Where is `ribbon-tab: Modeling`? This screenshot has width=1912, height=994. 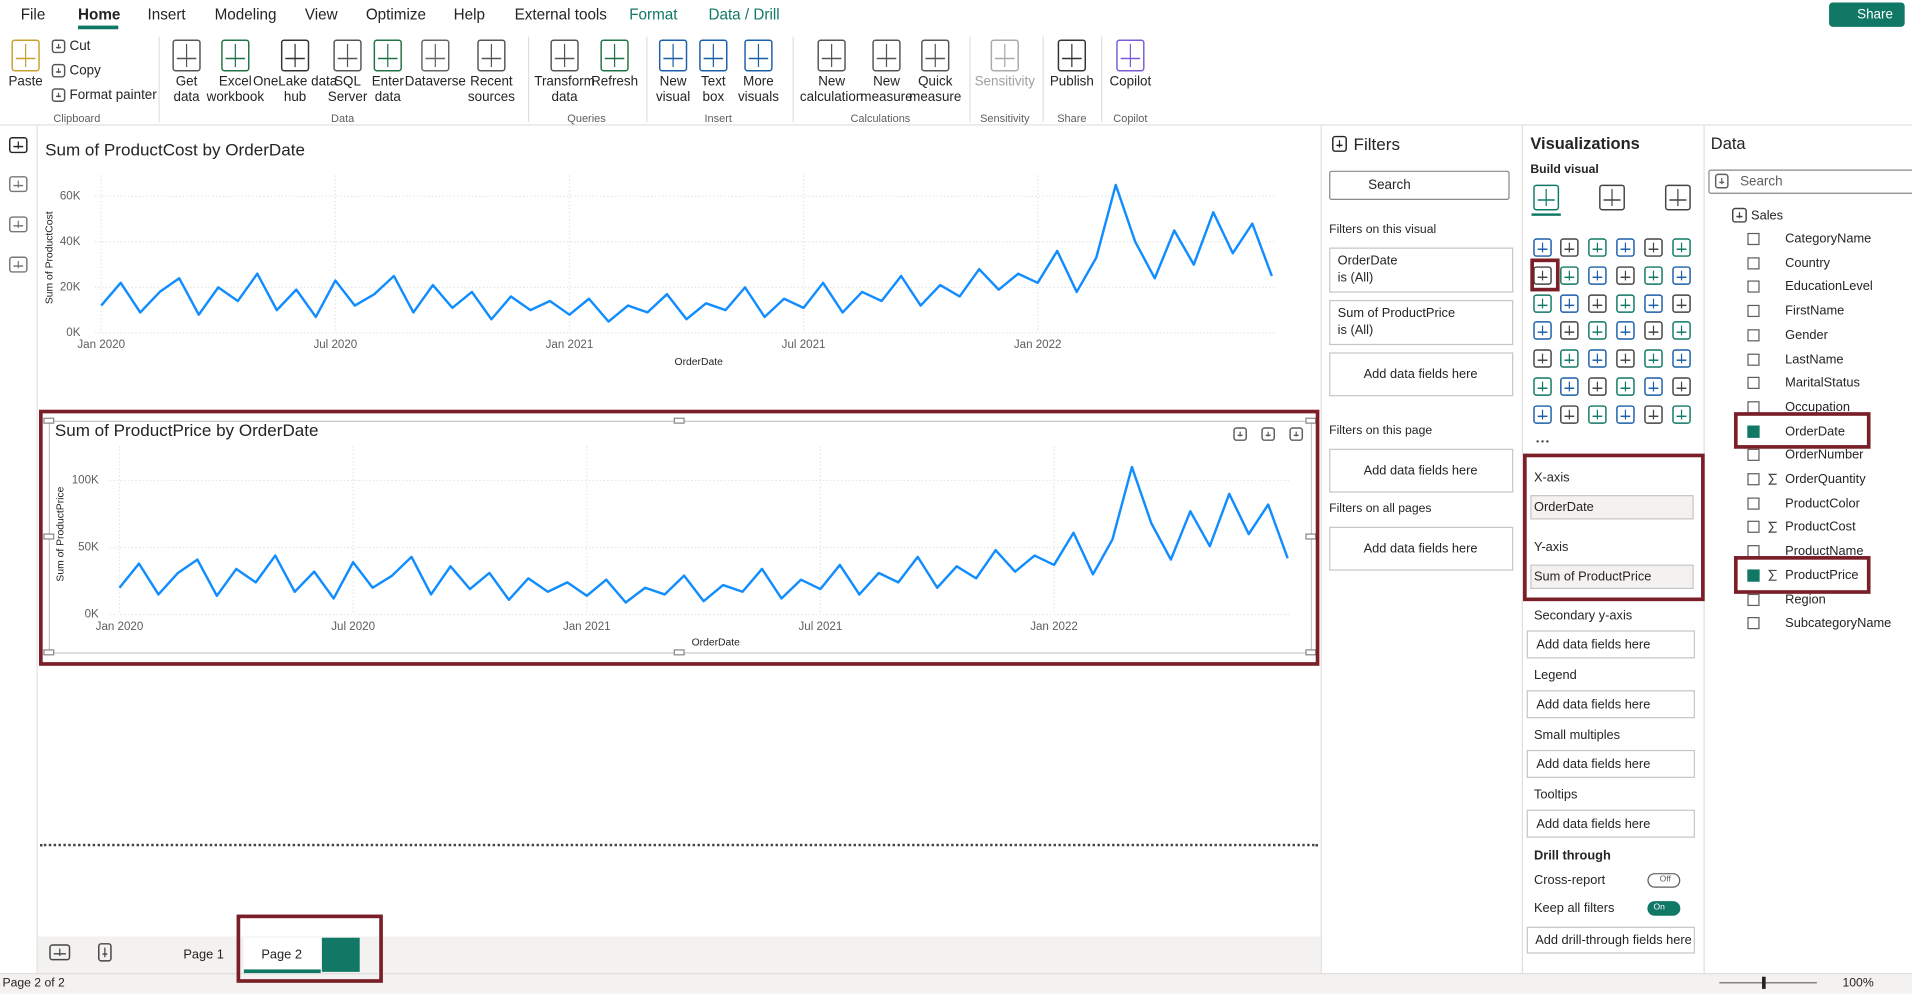
ribbon-tab: Modeling is located at coordinates (245, 15).